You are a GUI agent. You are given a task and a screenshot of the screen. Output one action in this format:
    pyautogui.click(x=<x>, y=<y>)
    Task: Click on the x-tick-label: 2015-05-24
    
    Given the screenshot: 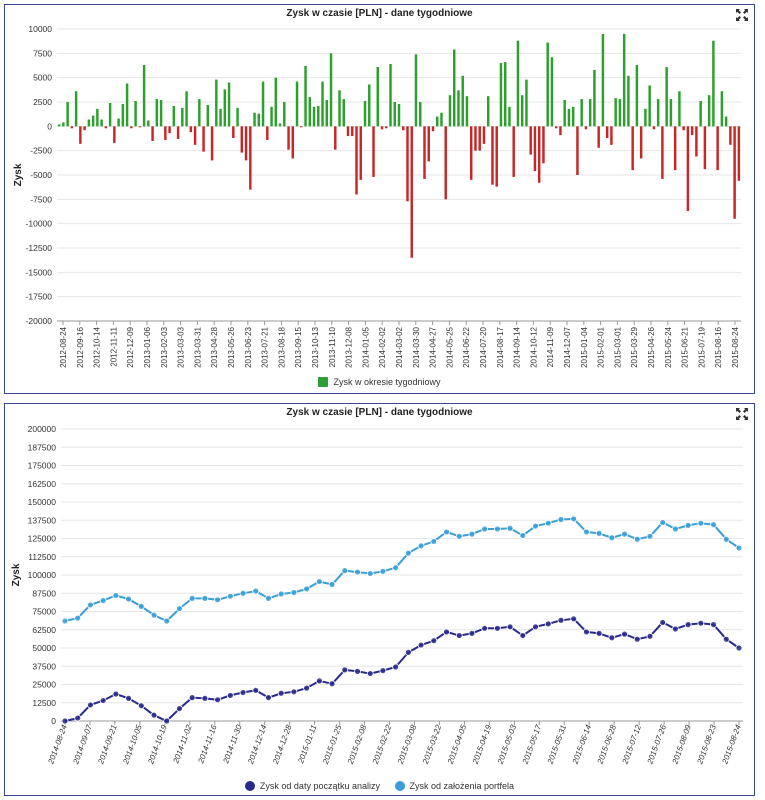 What is the action you would take?
    pyautogui.click(x=668, y=346)
    